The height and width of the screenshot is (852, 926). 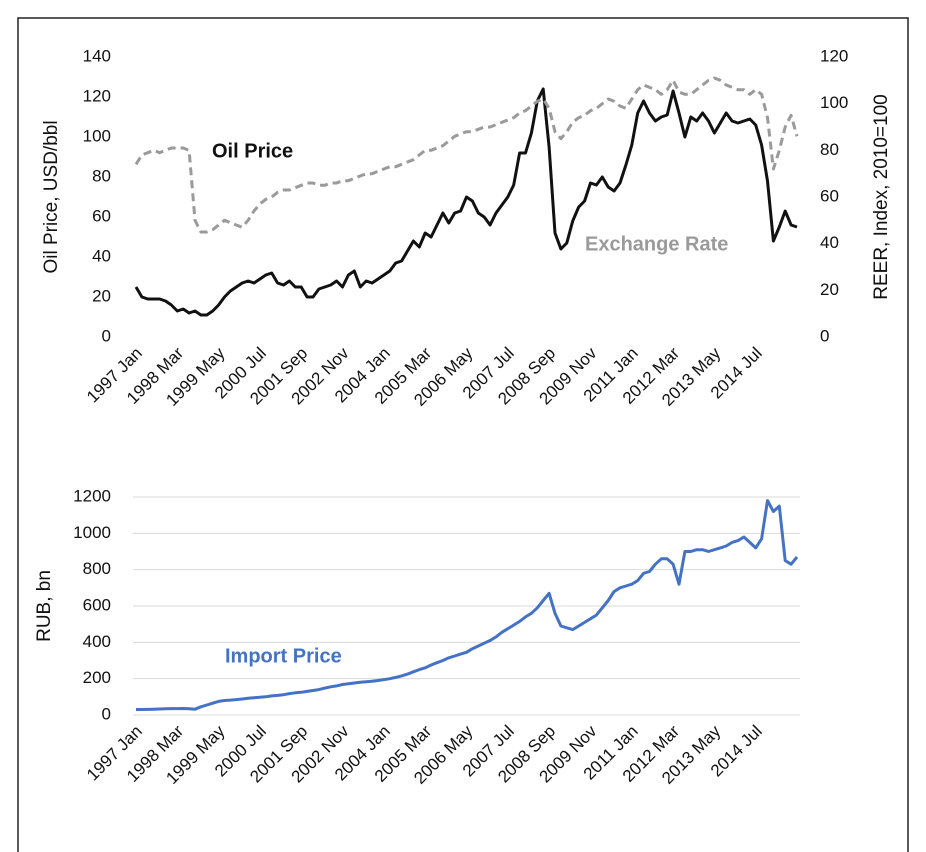 I want to click on y-tick-label: 100, so click(x=97, y=135).